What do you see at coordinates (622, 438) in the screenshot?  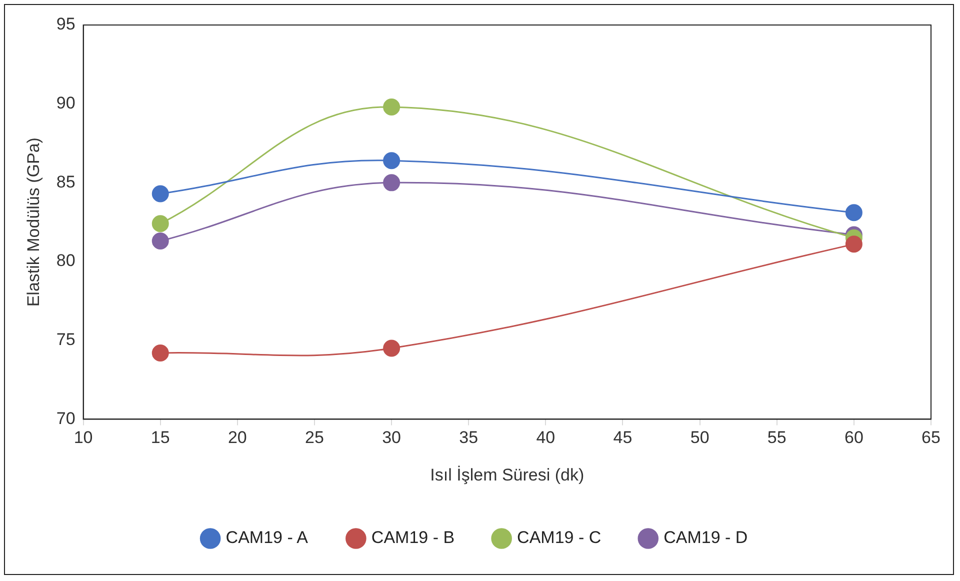 I see `x-tick-label: 45` at bounding box center [622, 438].